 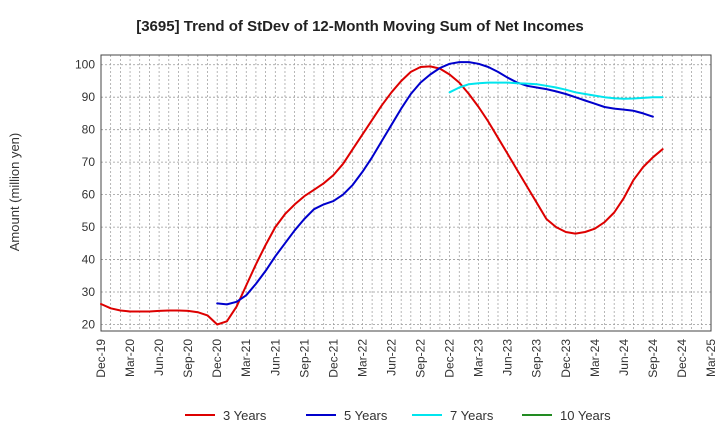 I want to click on y-tick-label: 40, so click(x=89, y=260).